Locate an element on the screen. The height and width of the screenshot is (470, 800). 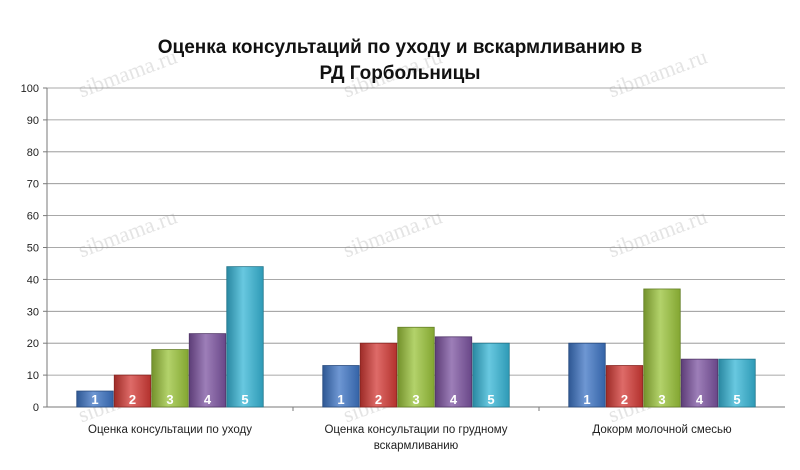
y-tick-label: 40 is located at coordinates (33, 280).